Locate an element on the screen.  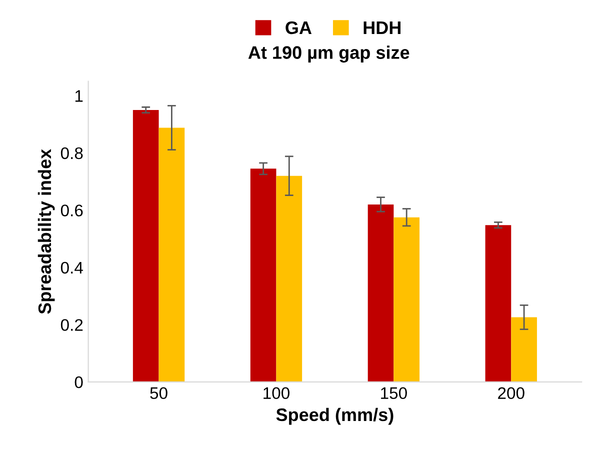
legend-label: GA is located at coordinates (299, 27).